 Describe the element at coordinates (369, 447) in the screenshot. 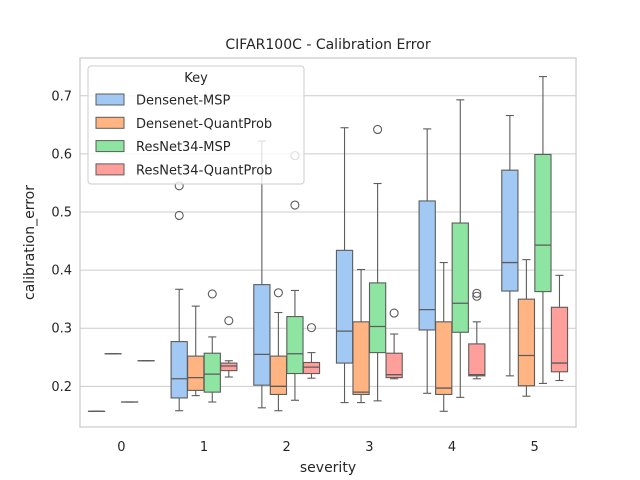

I see `x-tick-label: 3` at that location.